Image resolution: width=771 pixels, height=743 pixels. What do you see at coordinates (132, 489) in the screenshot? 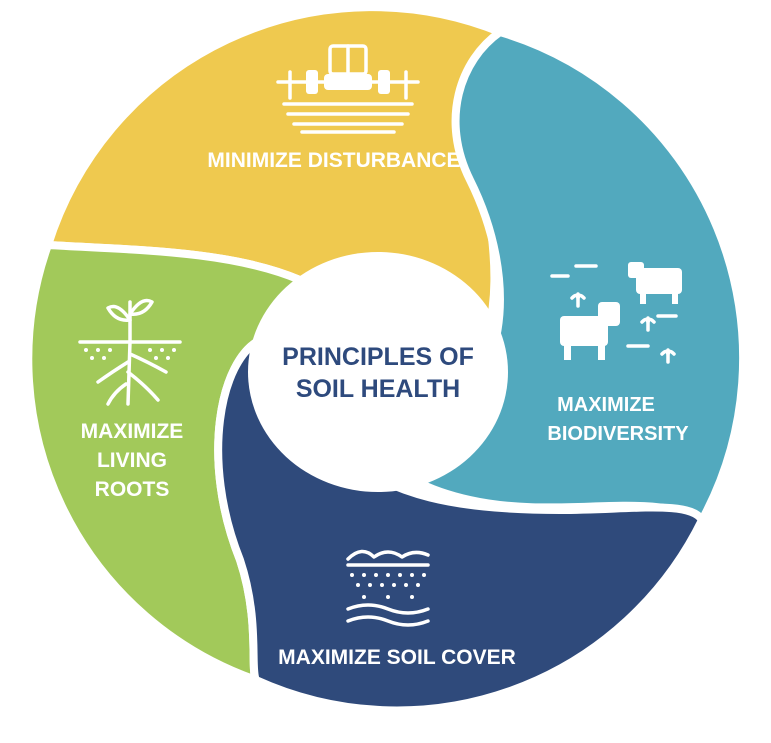
I see `label-living-roots-line3: ROOTS` at bounding box center [132, 489].